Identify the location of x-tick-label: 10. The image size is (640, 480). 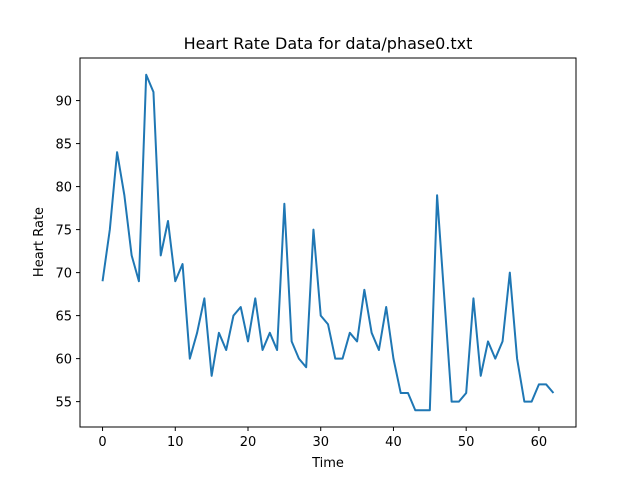
(175, 442).